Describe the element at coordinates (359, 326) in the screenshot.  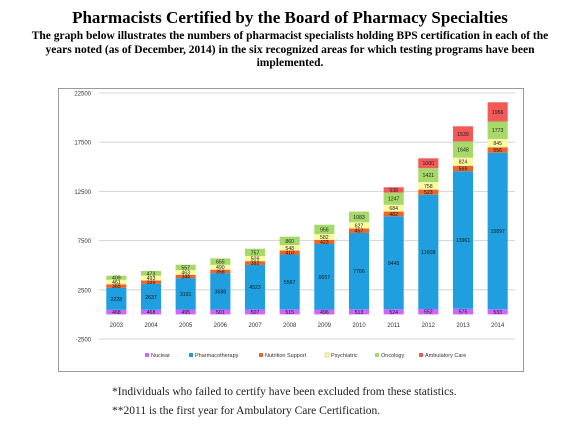
I see `x-tick-label-2010: 2010` at that location.